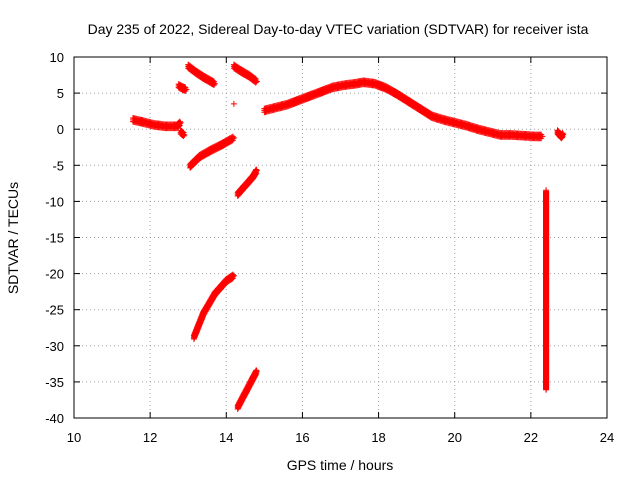 The image size is (640, 480). I want to click on x-tick-label: 24, so click(607, 437).